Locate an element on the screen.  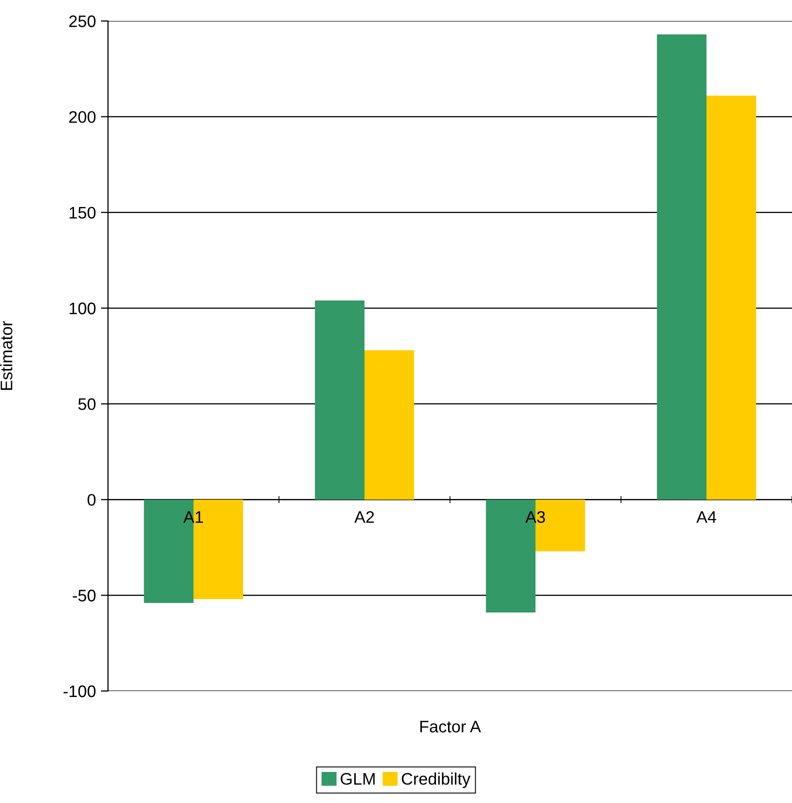
legend-label: Credibilty is located at coordinates (436, 780).